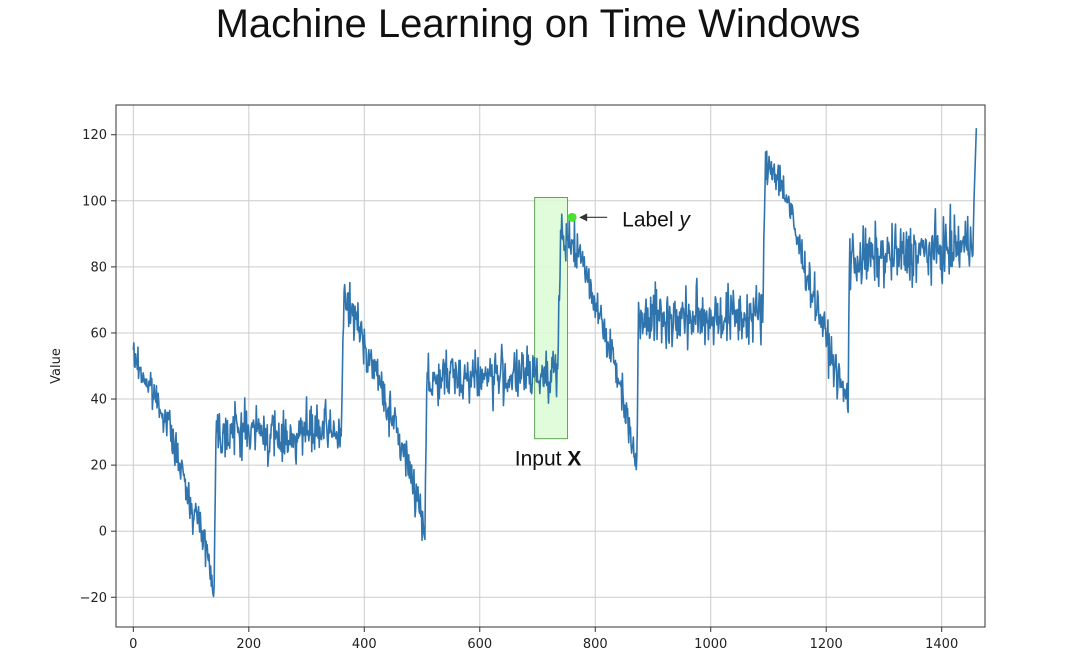  Describe the element at coordinates (479, 644) in the screenshot. I see `x-tick-label: 600` at that location.